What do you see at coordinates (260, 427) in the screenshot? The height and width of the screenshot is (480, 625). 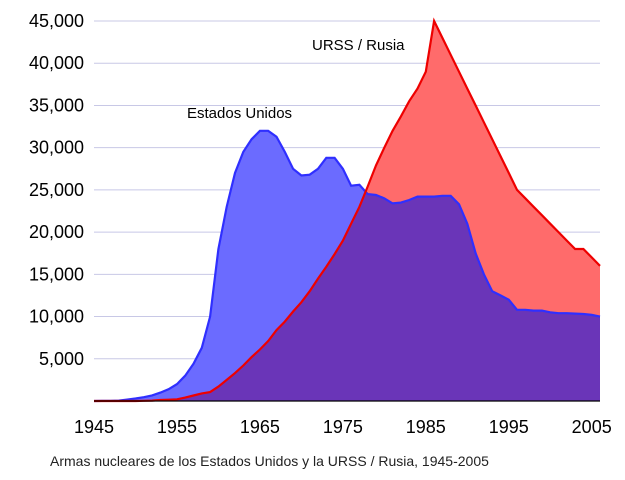 I see `x-tick-label: 1965` at bounding box center [260, 427].